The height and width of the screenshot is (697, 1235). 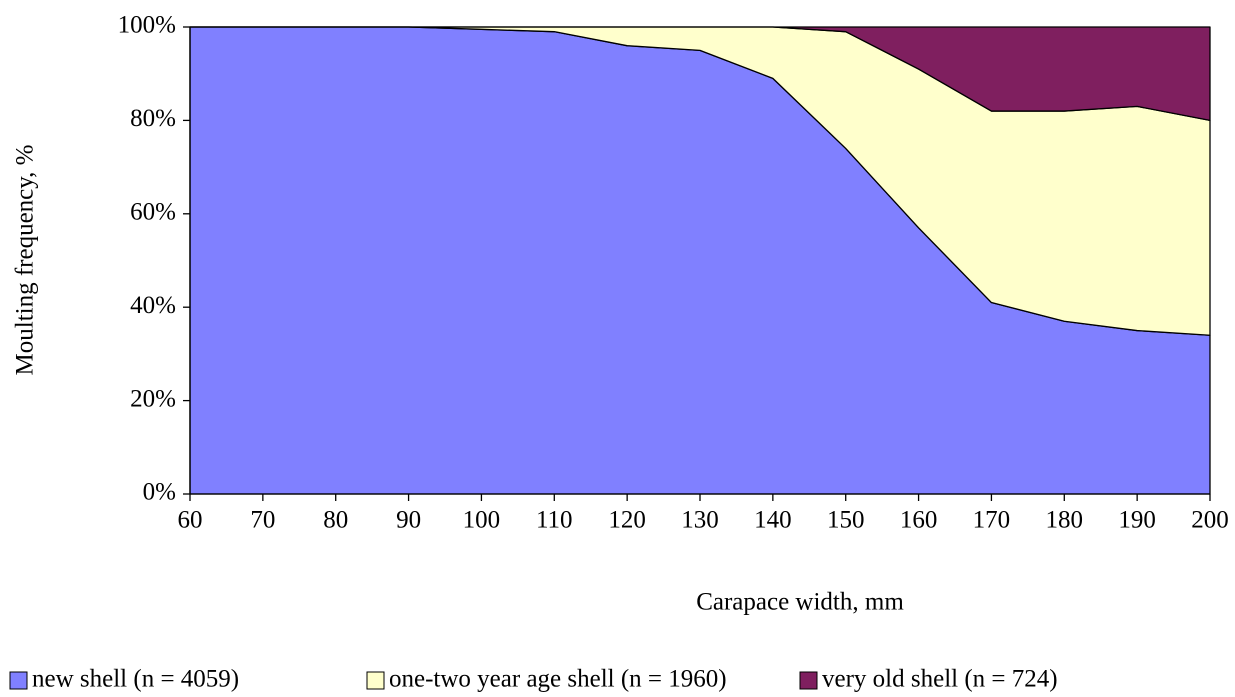 I want to click on x-tick-label: 140, so click(x=773, y=520).